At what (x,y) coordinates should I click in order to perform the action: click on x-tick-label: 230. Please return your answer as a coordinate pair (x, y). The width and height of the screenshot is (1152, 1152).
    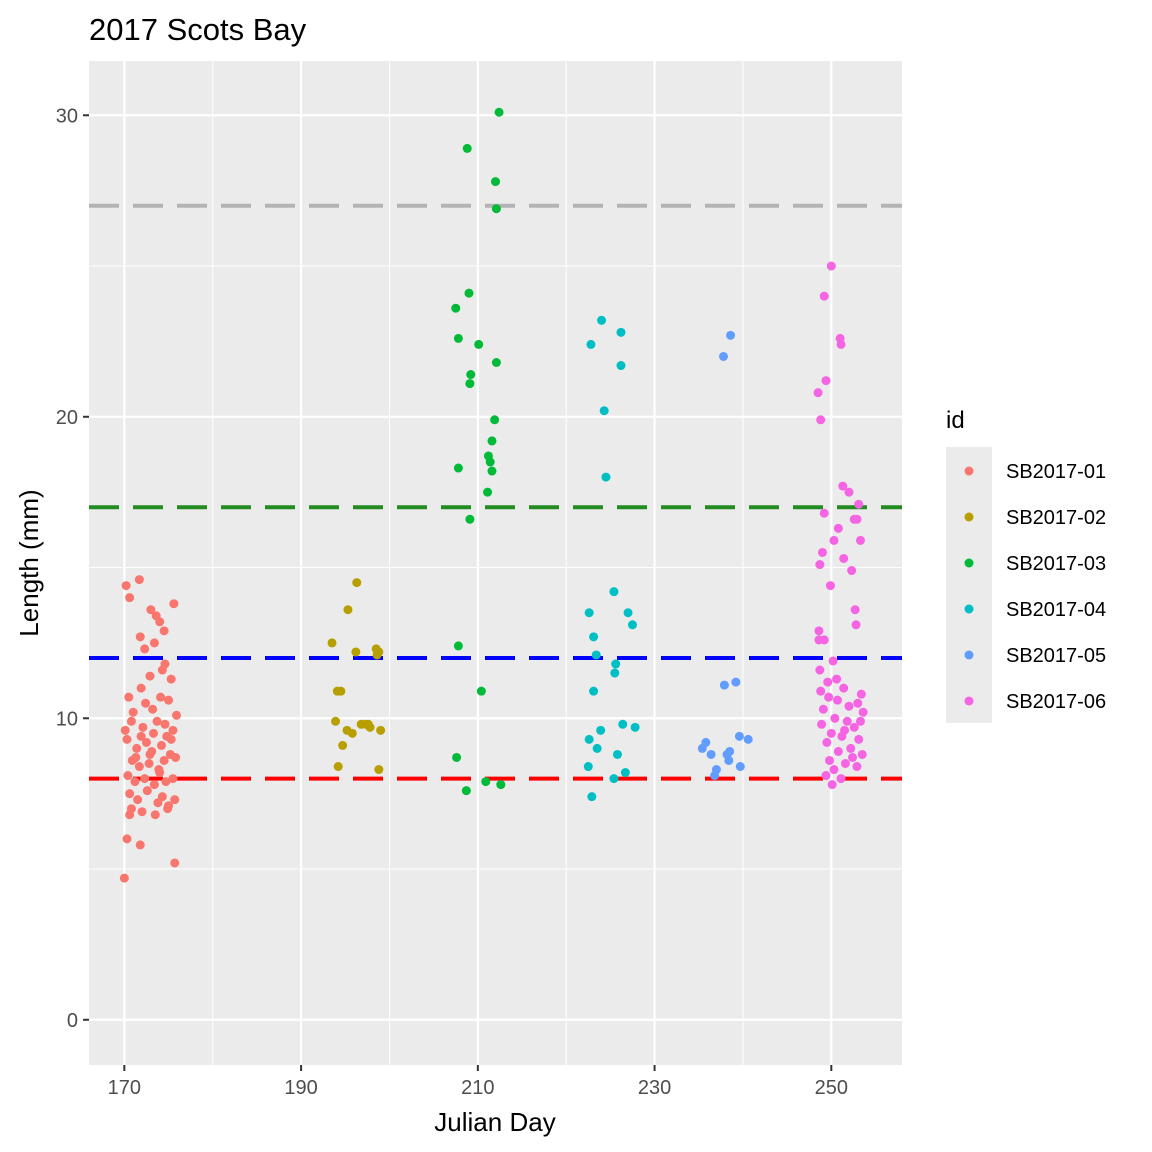
    Looking at the image, I should click on (654, 1088).